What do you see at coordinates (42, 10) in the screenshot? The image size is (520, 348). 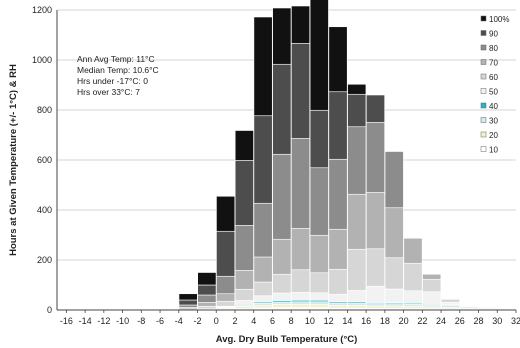 I see `y-tick-label: 1200` at bounding box center [42, 10].